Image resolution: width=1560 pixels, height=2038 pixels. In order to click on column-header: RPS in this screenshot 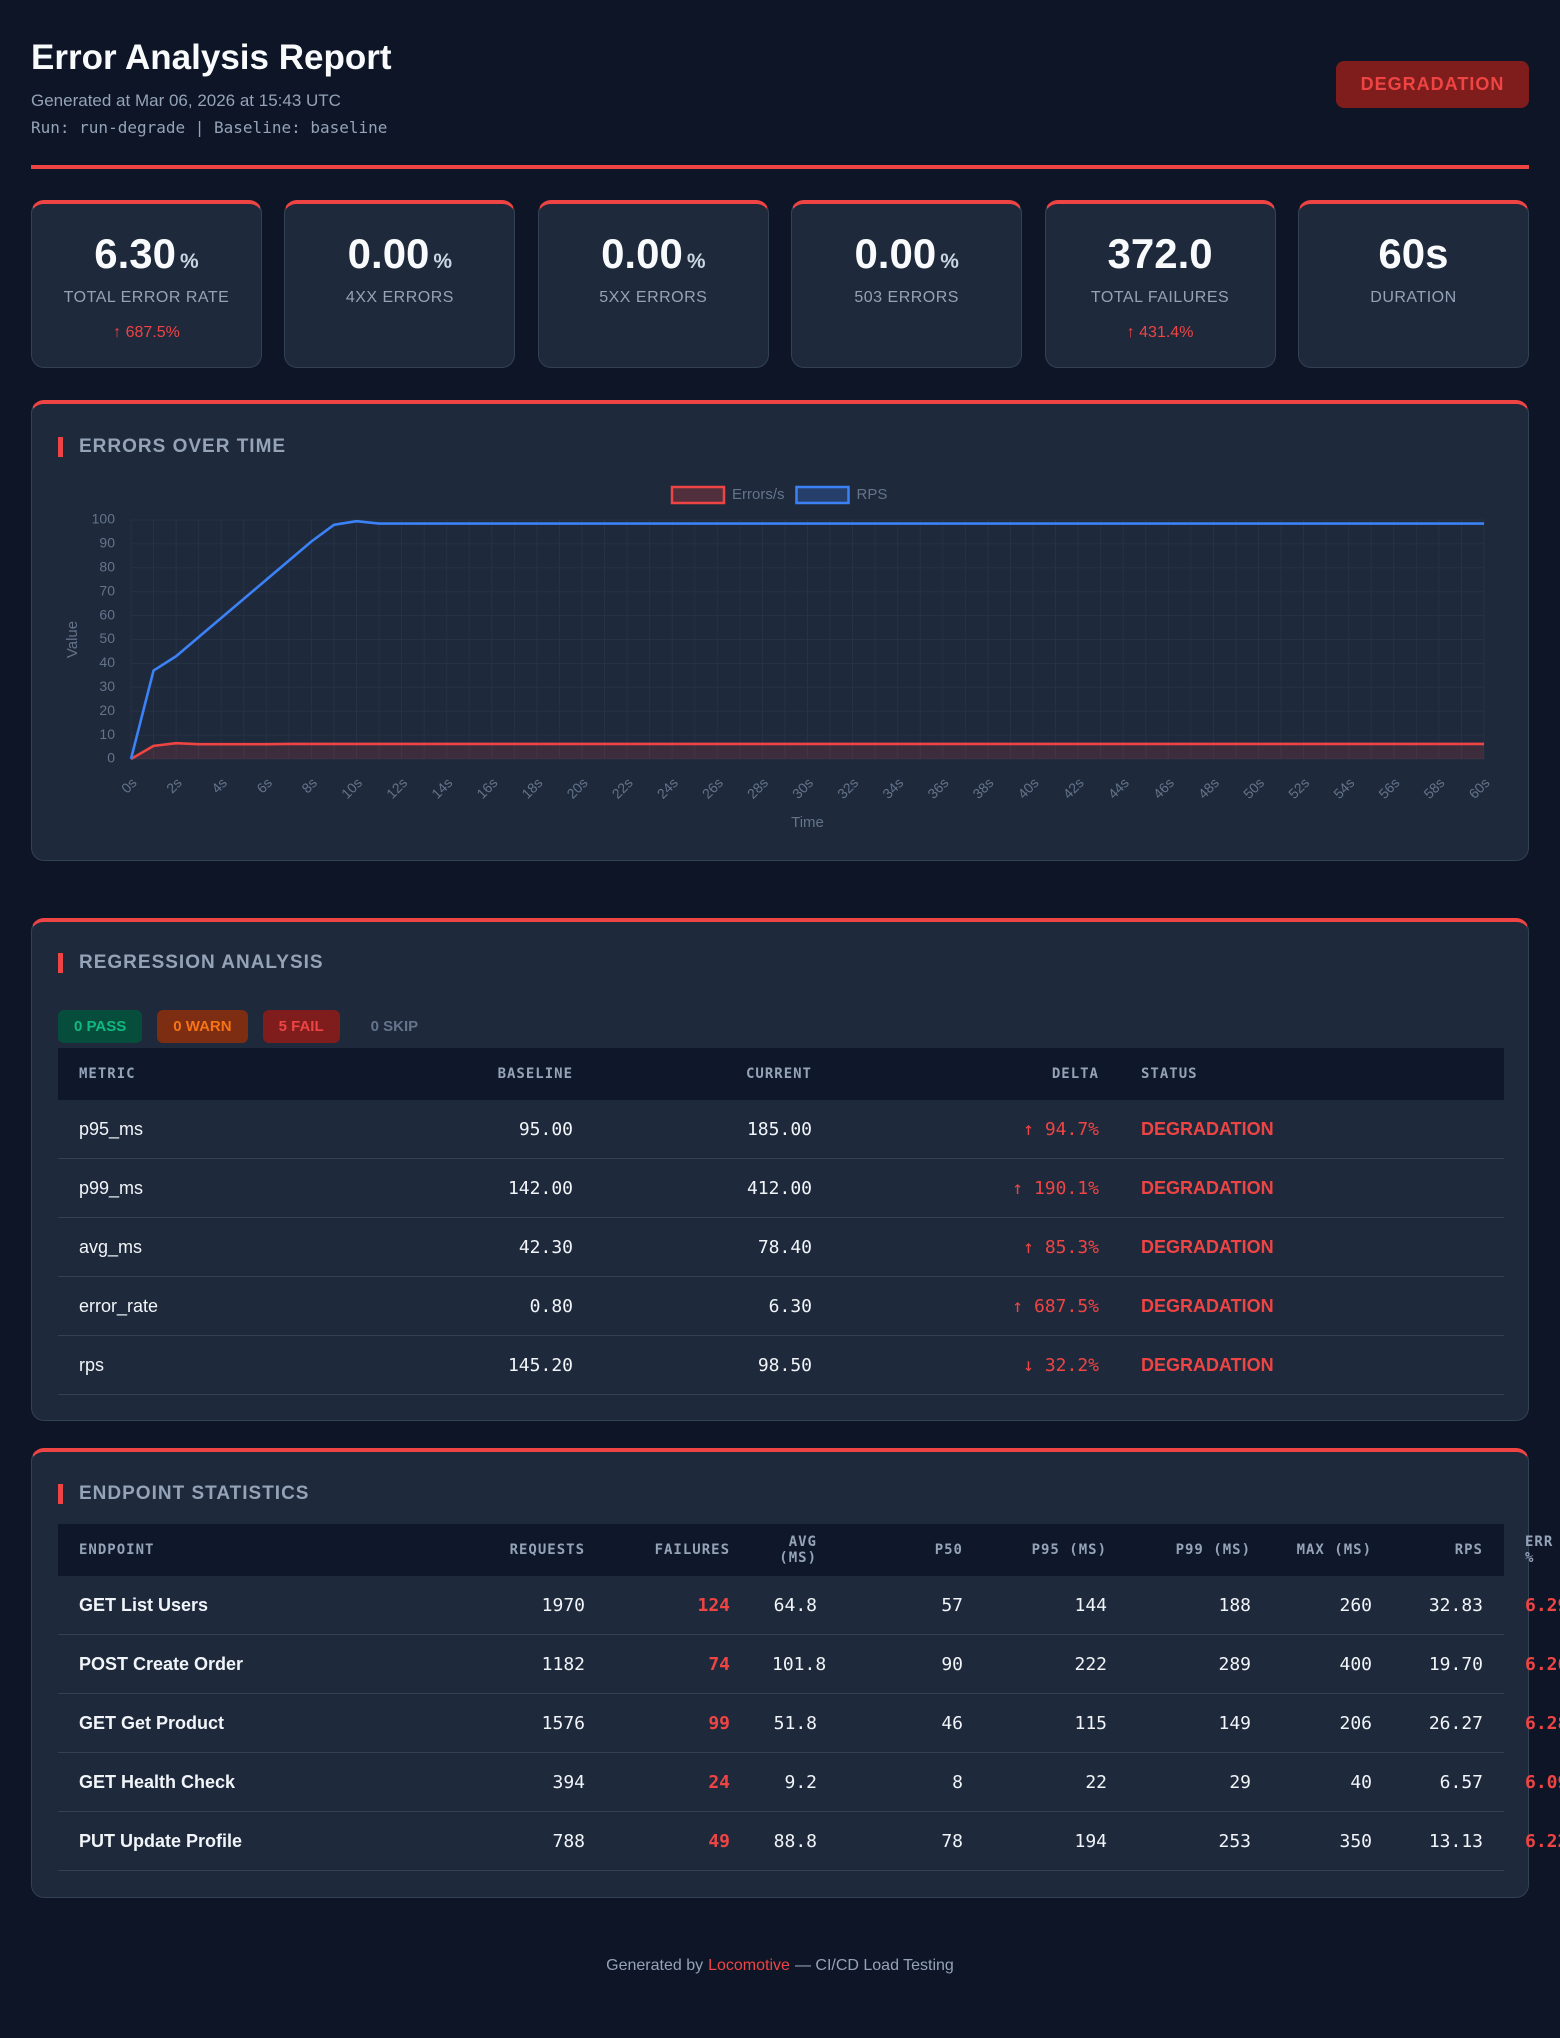, I will do `click(1448, 1550)`.